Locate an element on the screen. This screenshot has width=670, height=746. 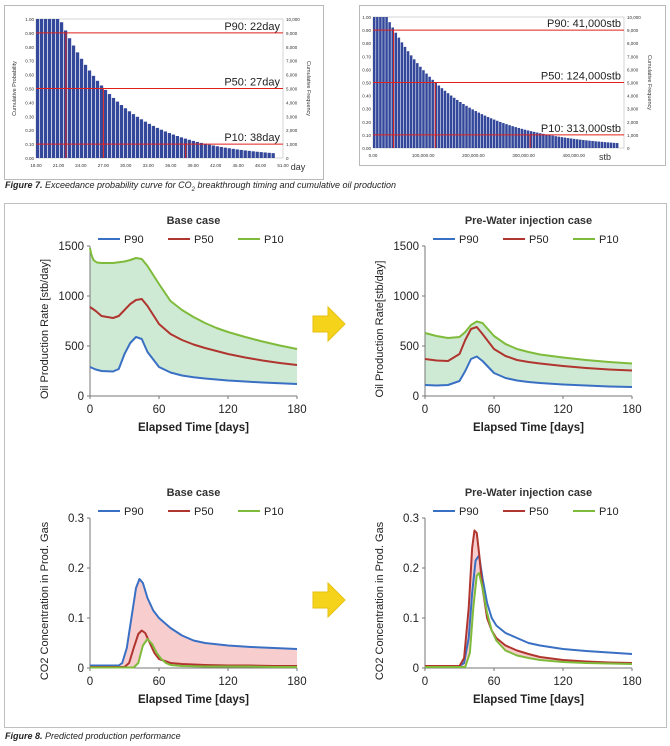
y2-tick-label: 10,000 is located at coordinates (293, 19).